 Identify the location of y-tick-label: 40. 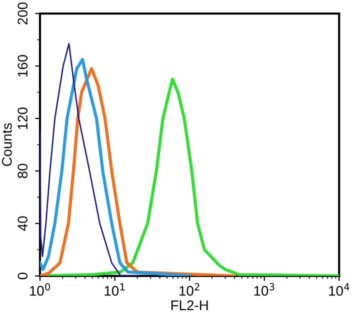
(23, 223).